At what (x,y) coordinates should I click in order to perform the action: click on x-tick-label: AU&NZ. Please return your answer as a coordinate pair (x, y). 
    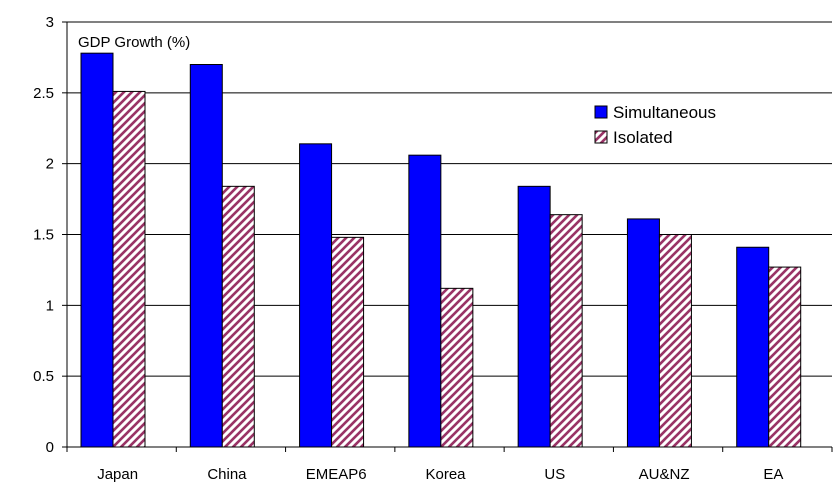
    Looking at the image, I should click on (664, 474).